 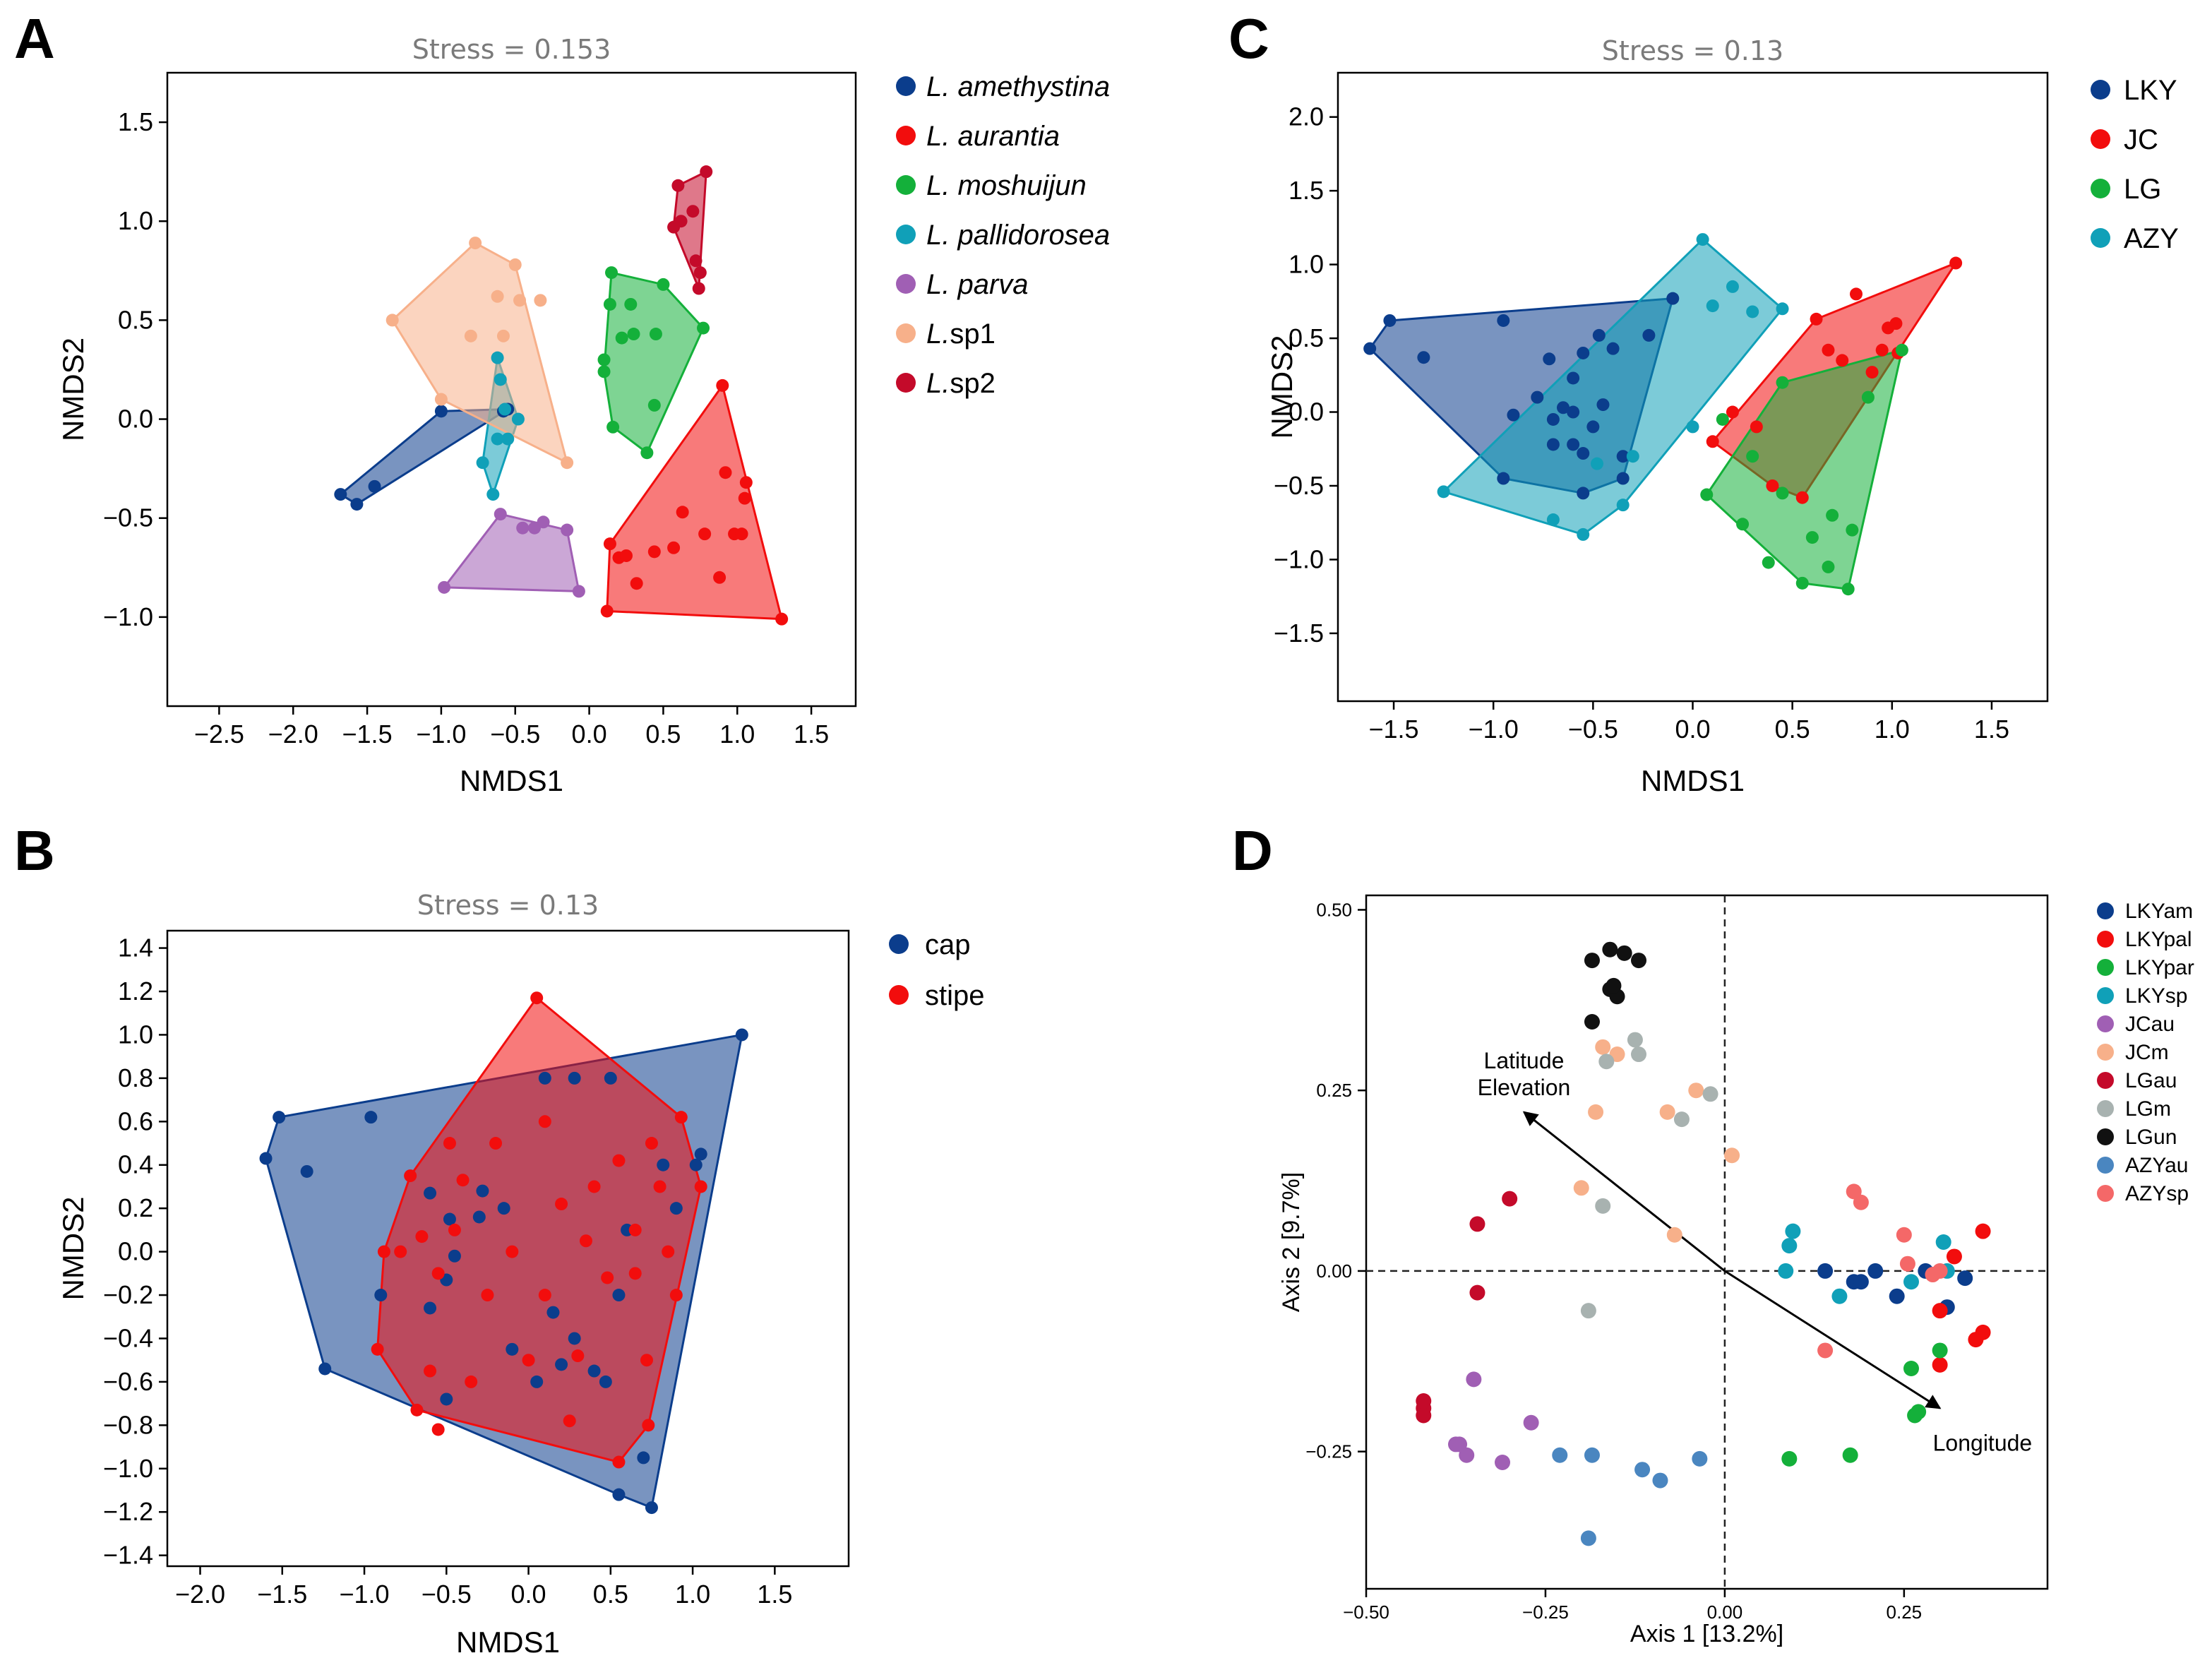 I want to click on y-tick-label: −1.0, so click(x=1299, y=558).